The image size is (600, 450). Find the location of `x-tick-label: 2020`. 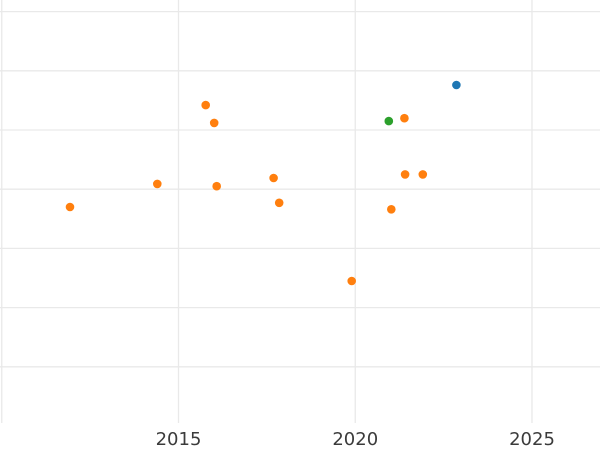

x-tick-label: 2020 is located at coordinates (355, 439).